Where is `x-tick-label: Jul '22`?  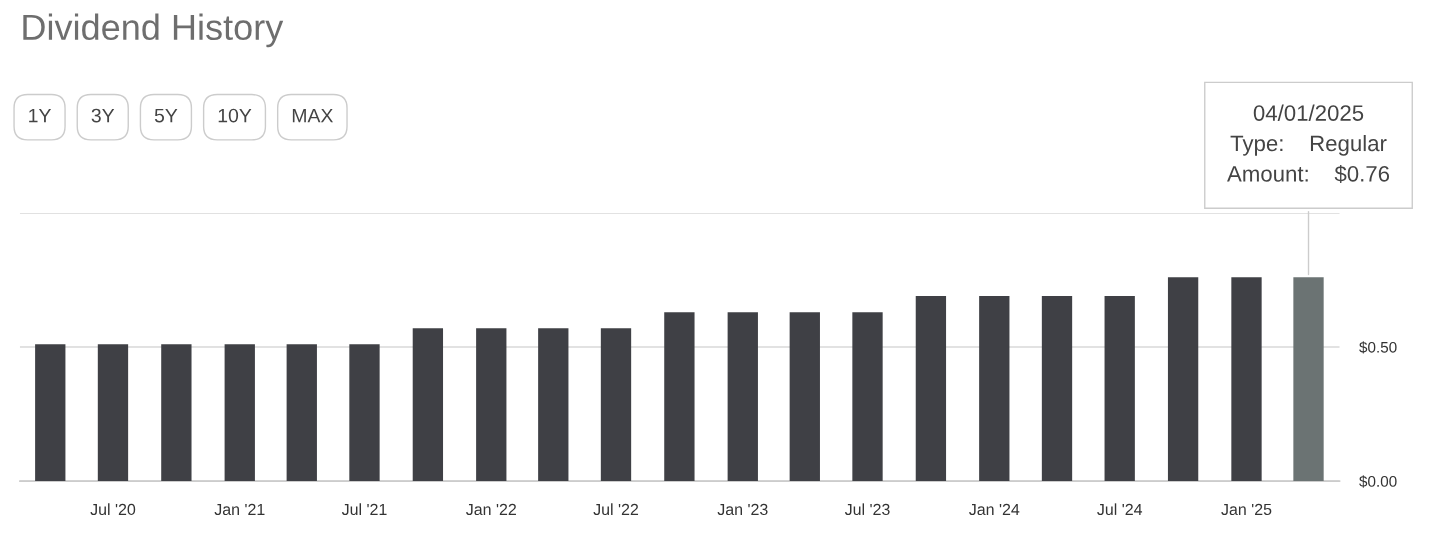
x-tick-label: Jul '22 is located at coordinates (616, 509).